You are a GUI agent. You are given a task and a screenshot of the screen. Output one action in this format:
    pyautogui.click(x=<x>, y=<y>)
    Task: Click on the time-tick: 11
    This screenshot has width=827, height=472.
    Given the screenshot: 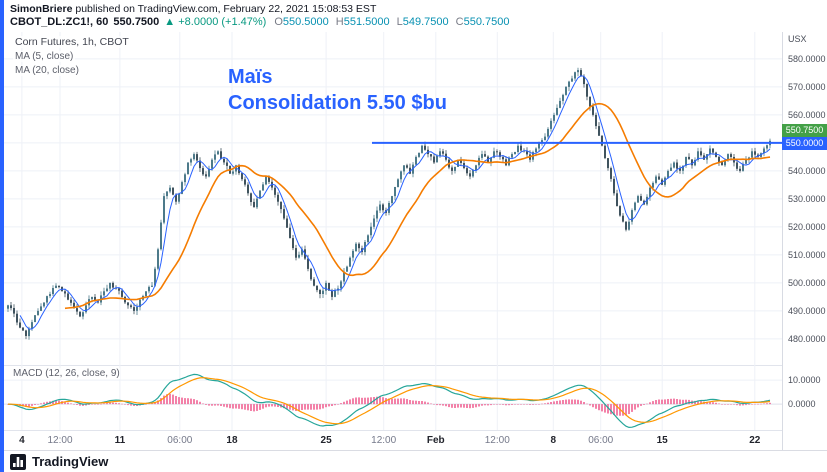 What is the action you would take?
    pyautogui.click(x=120, y=440)
    